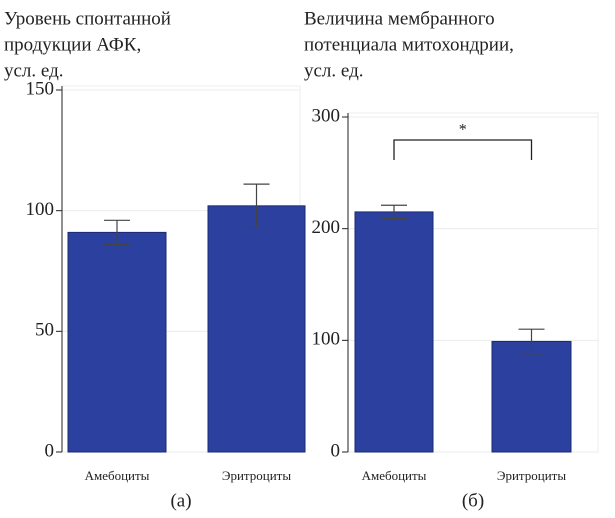 The width and height of the screenshot is (615, 518). What do you see at coordinates (72, 44) in the screenshot?
I see `chart-title: продукции АФК,` at bounding box center [72, 44].